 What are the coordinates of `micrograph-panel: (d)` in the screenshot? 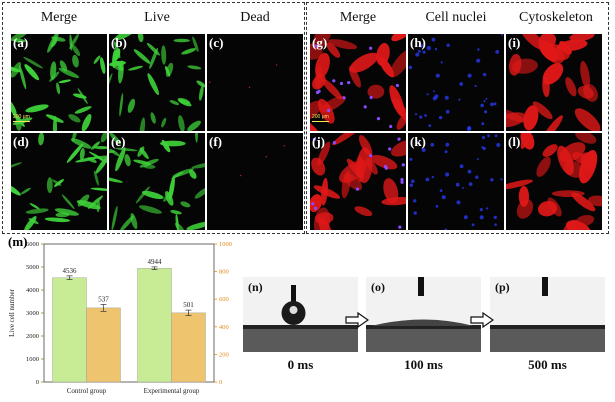 It's located at (59, 181).